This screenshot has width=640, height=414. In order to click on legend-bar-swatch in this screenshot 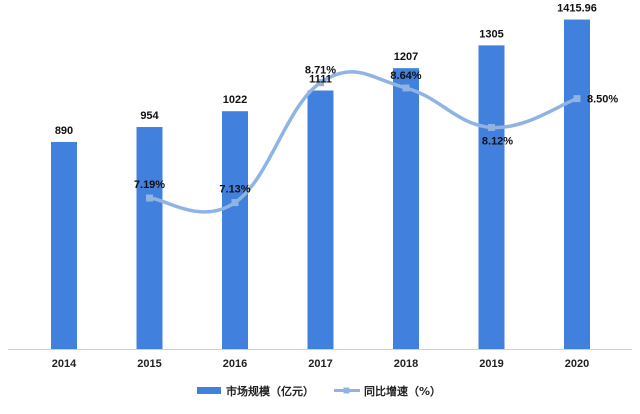, I will do `click(209, 390)`.